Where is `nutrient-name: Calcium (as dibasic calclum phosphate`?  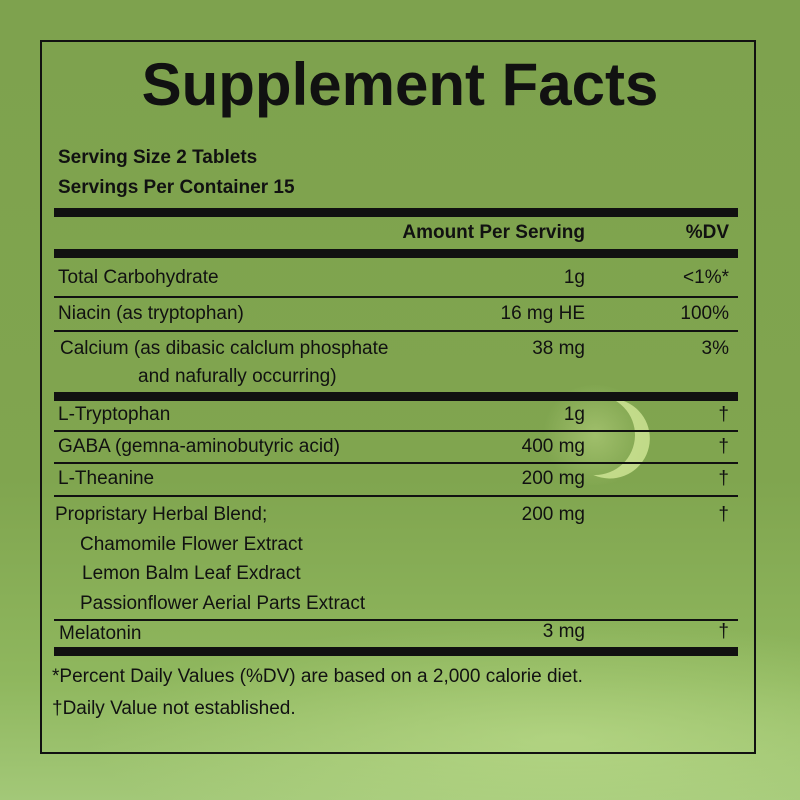
nutrient-name: Calcium (as dibasic calclum phosphate is located at coordinates (224, 348).